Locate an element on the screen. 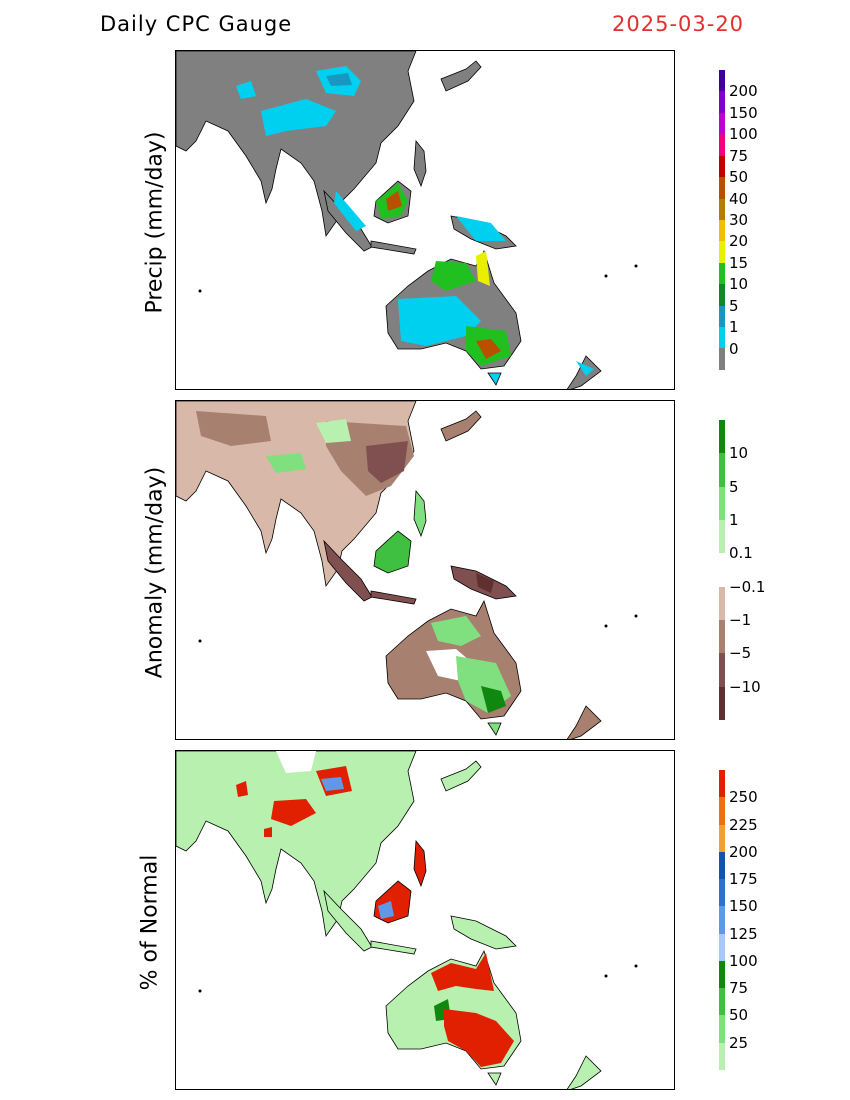  date-label: 2025-03-20 is located at coordinates (678, 24).